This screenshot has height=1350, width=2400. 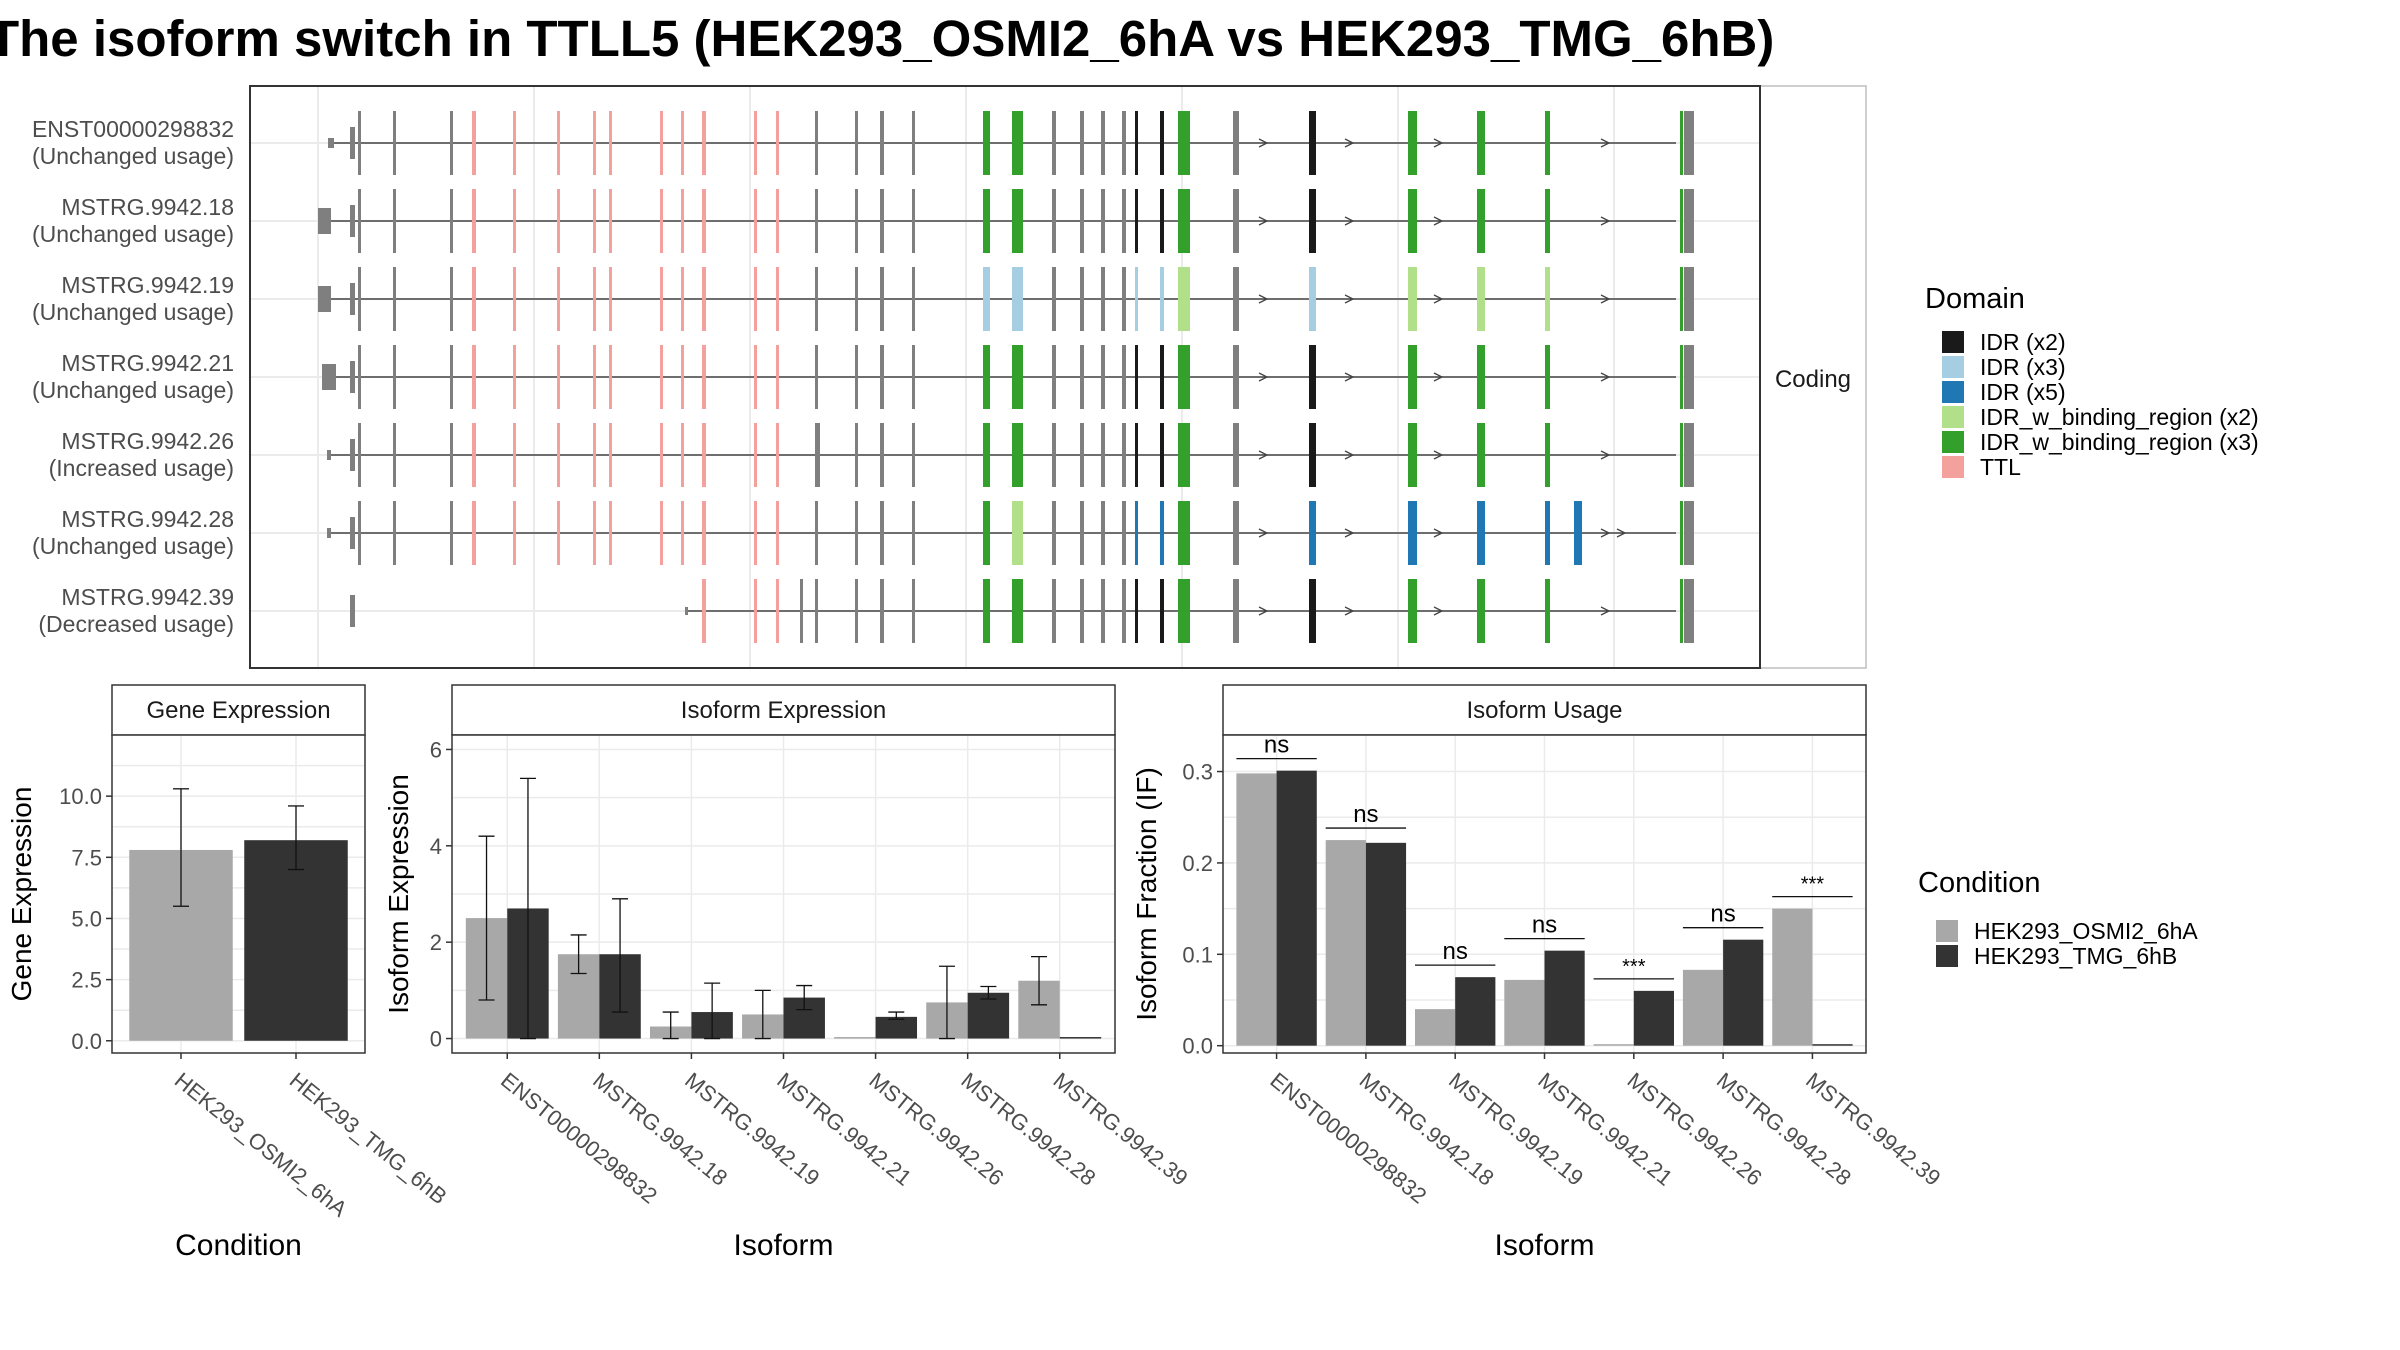 I want to click on transcript-name: MSTRG.9942.19, so click(x=147, y=285).